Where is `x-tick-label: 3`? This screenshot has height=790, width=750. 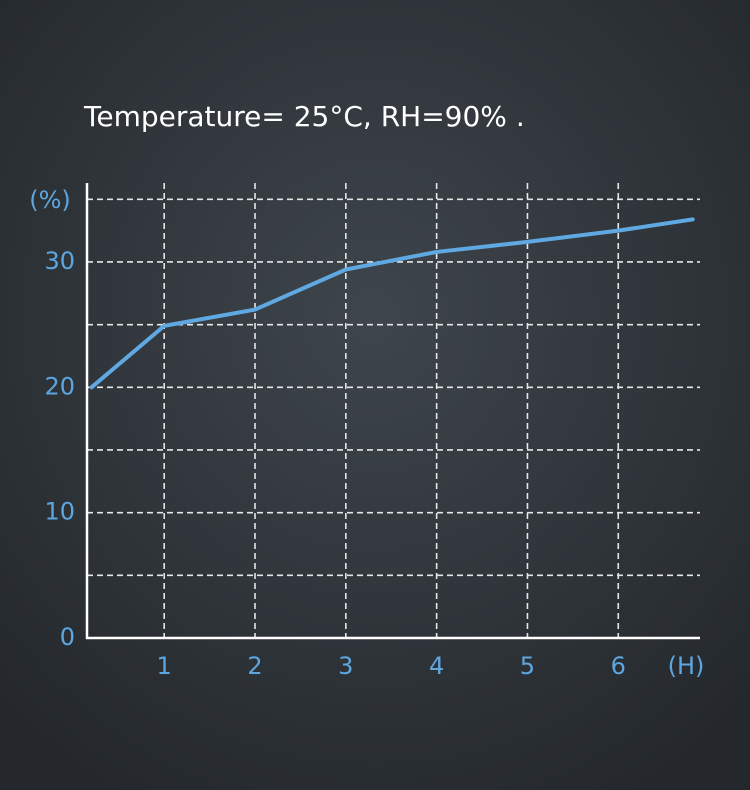
x-tick-label: 3 is located at coordinates (345, 666).